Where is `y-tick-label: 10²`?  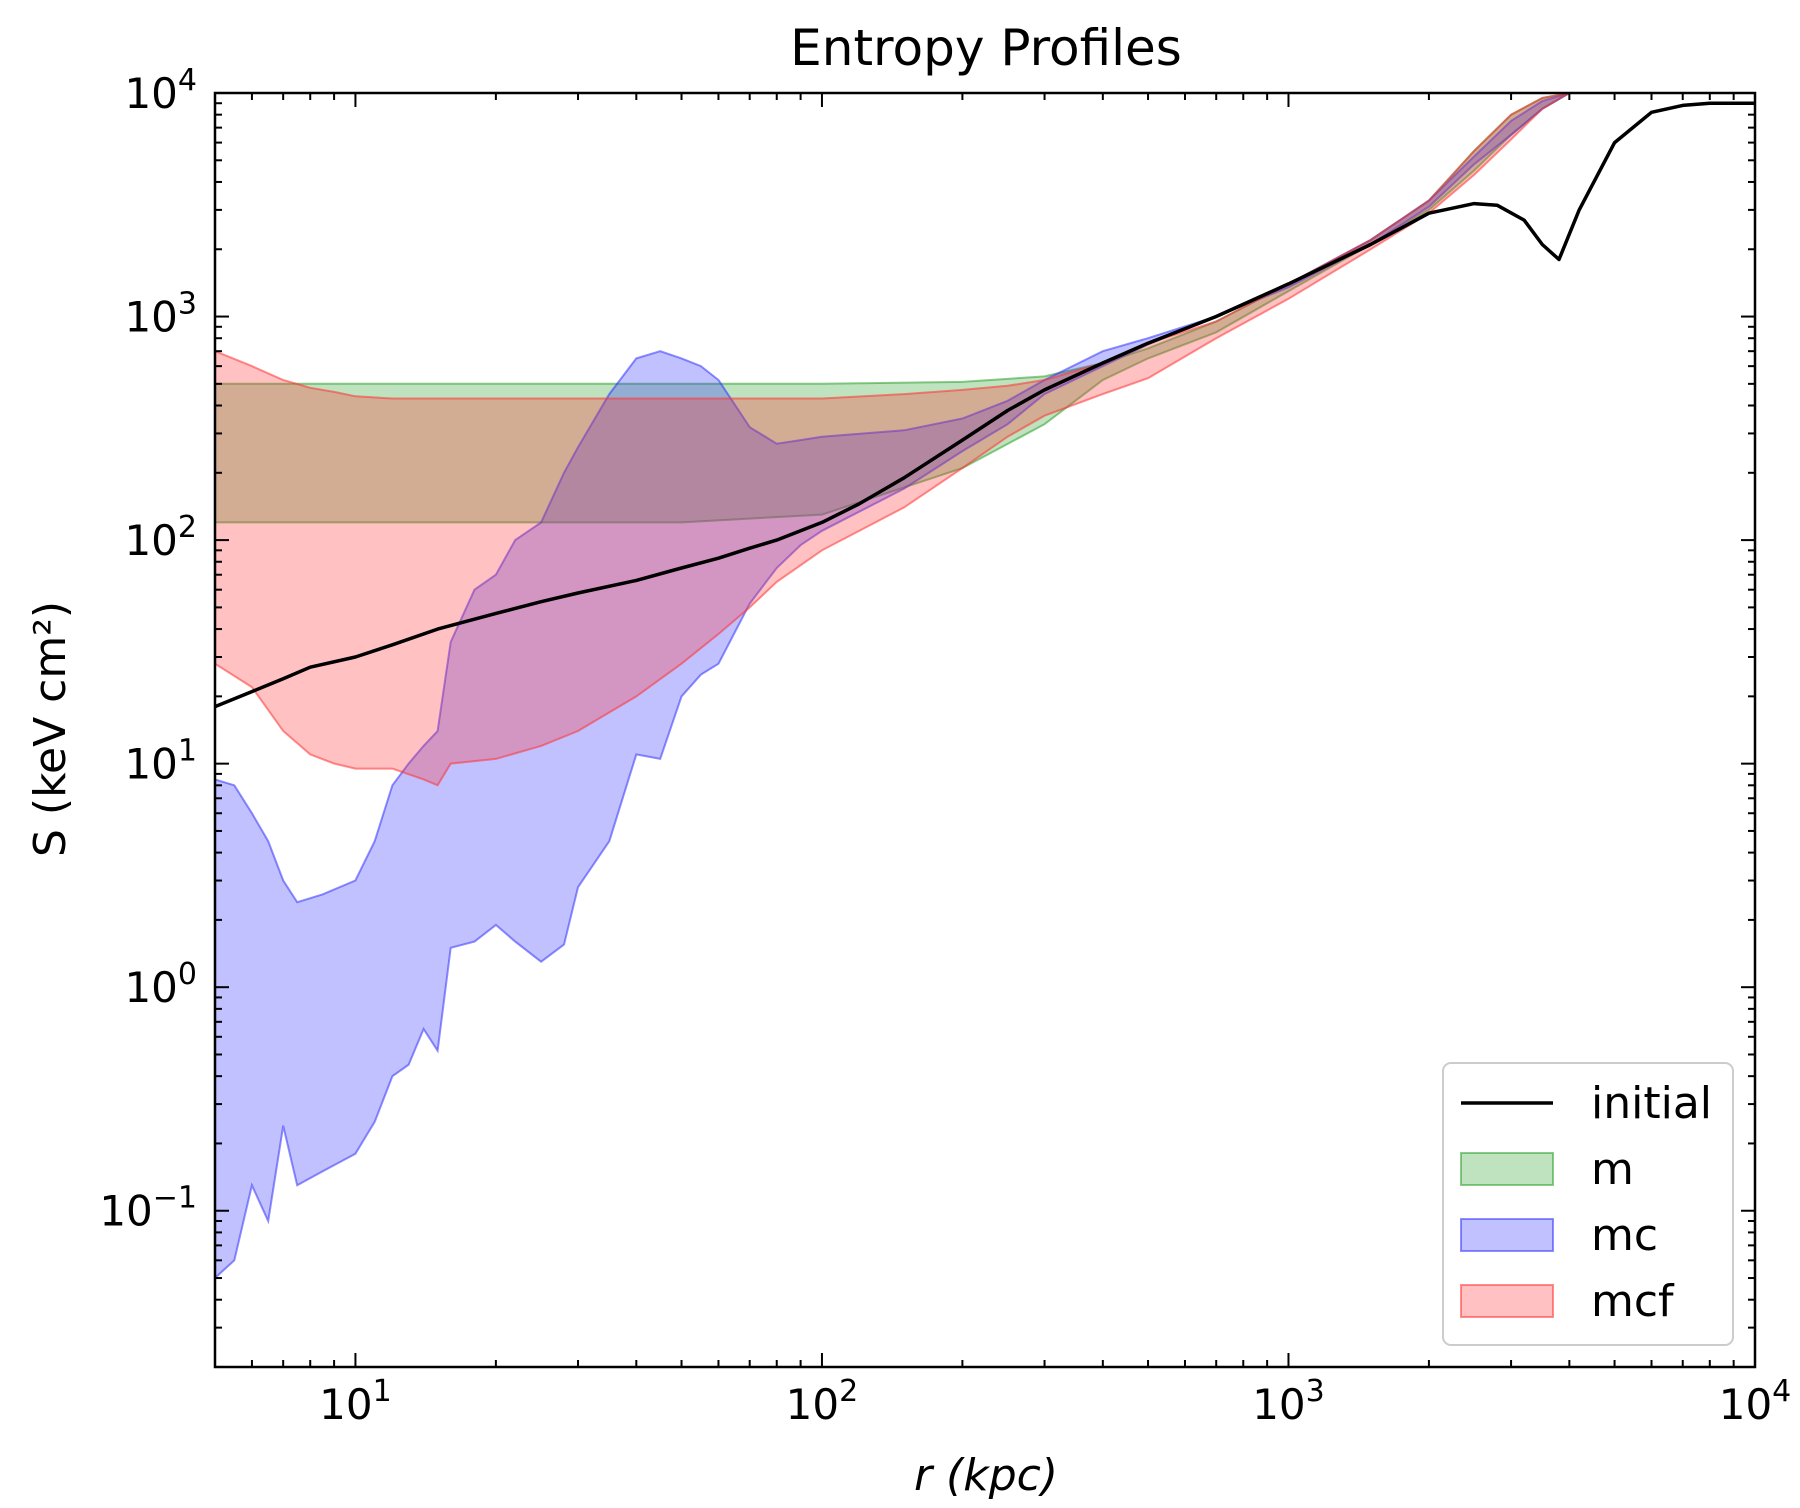
y-tick-label: 10² is located at coordinates (160, 537).